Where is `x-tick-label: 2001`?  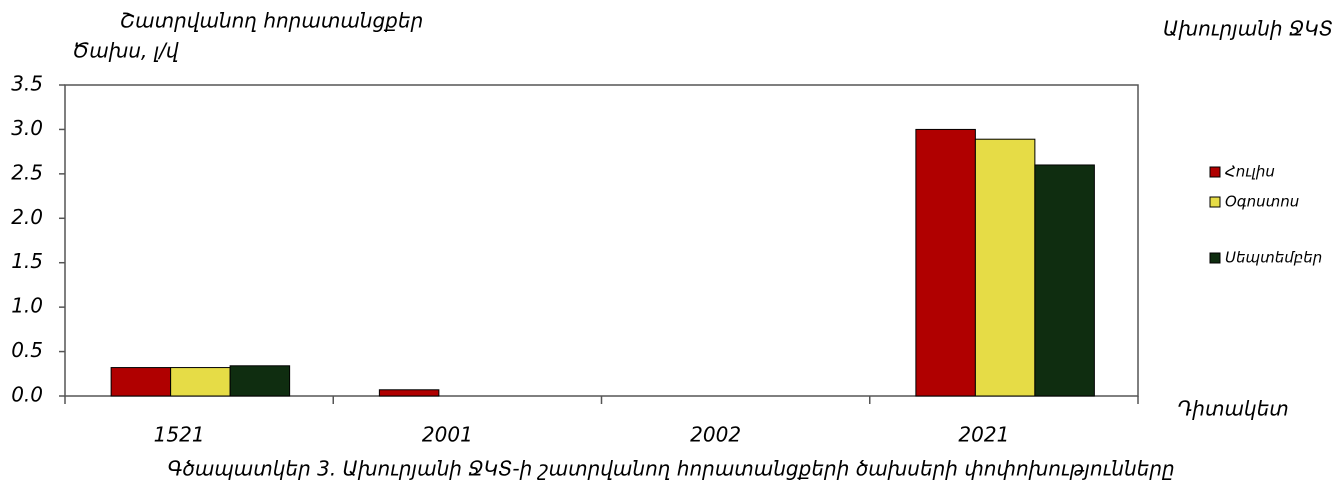 x-tick-label: 2001 is located at coordinates (447, 435).